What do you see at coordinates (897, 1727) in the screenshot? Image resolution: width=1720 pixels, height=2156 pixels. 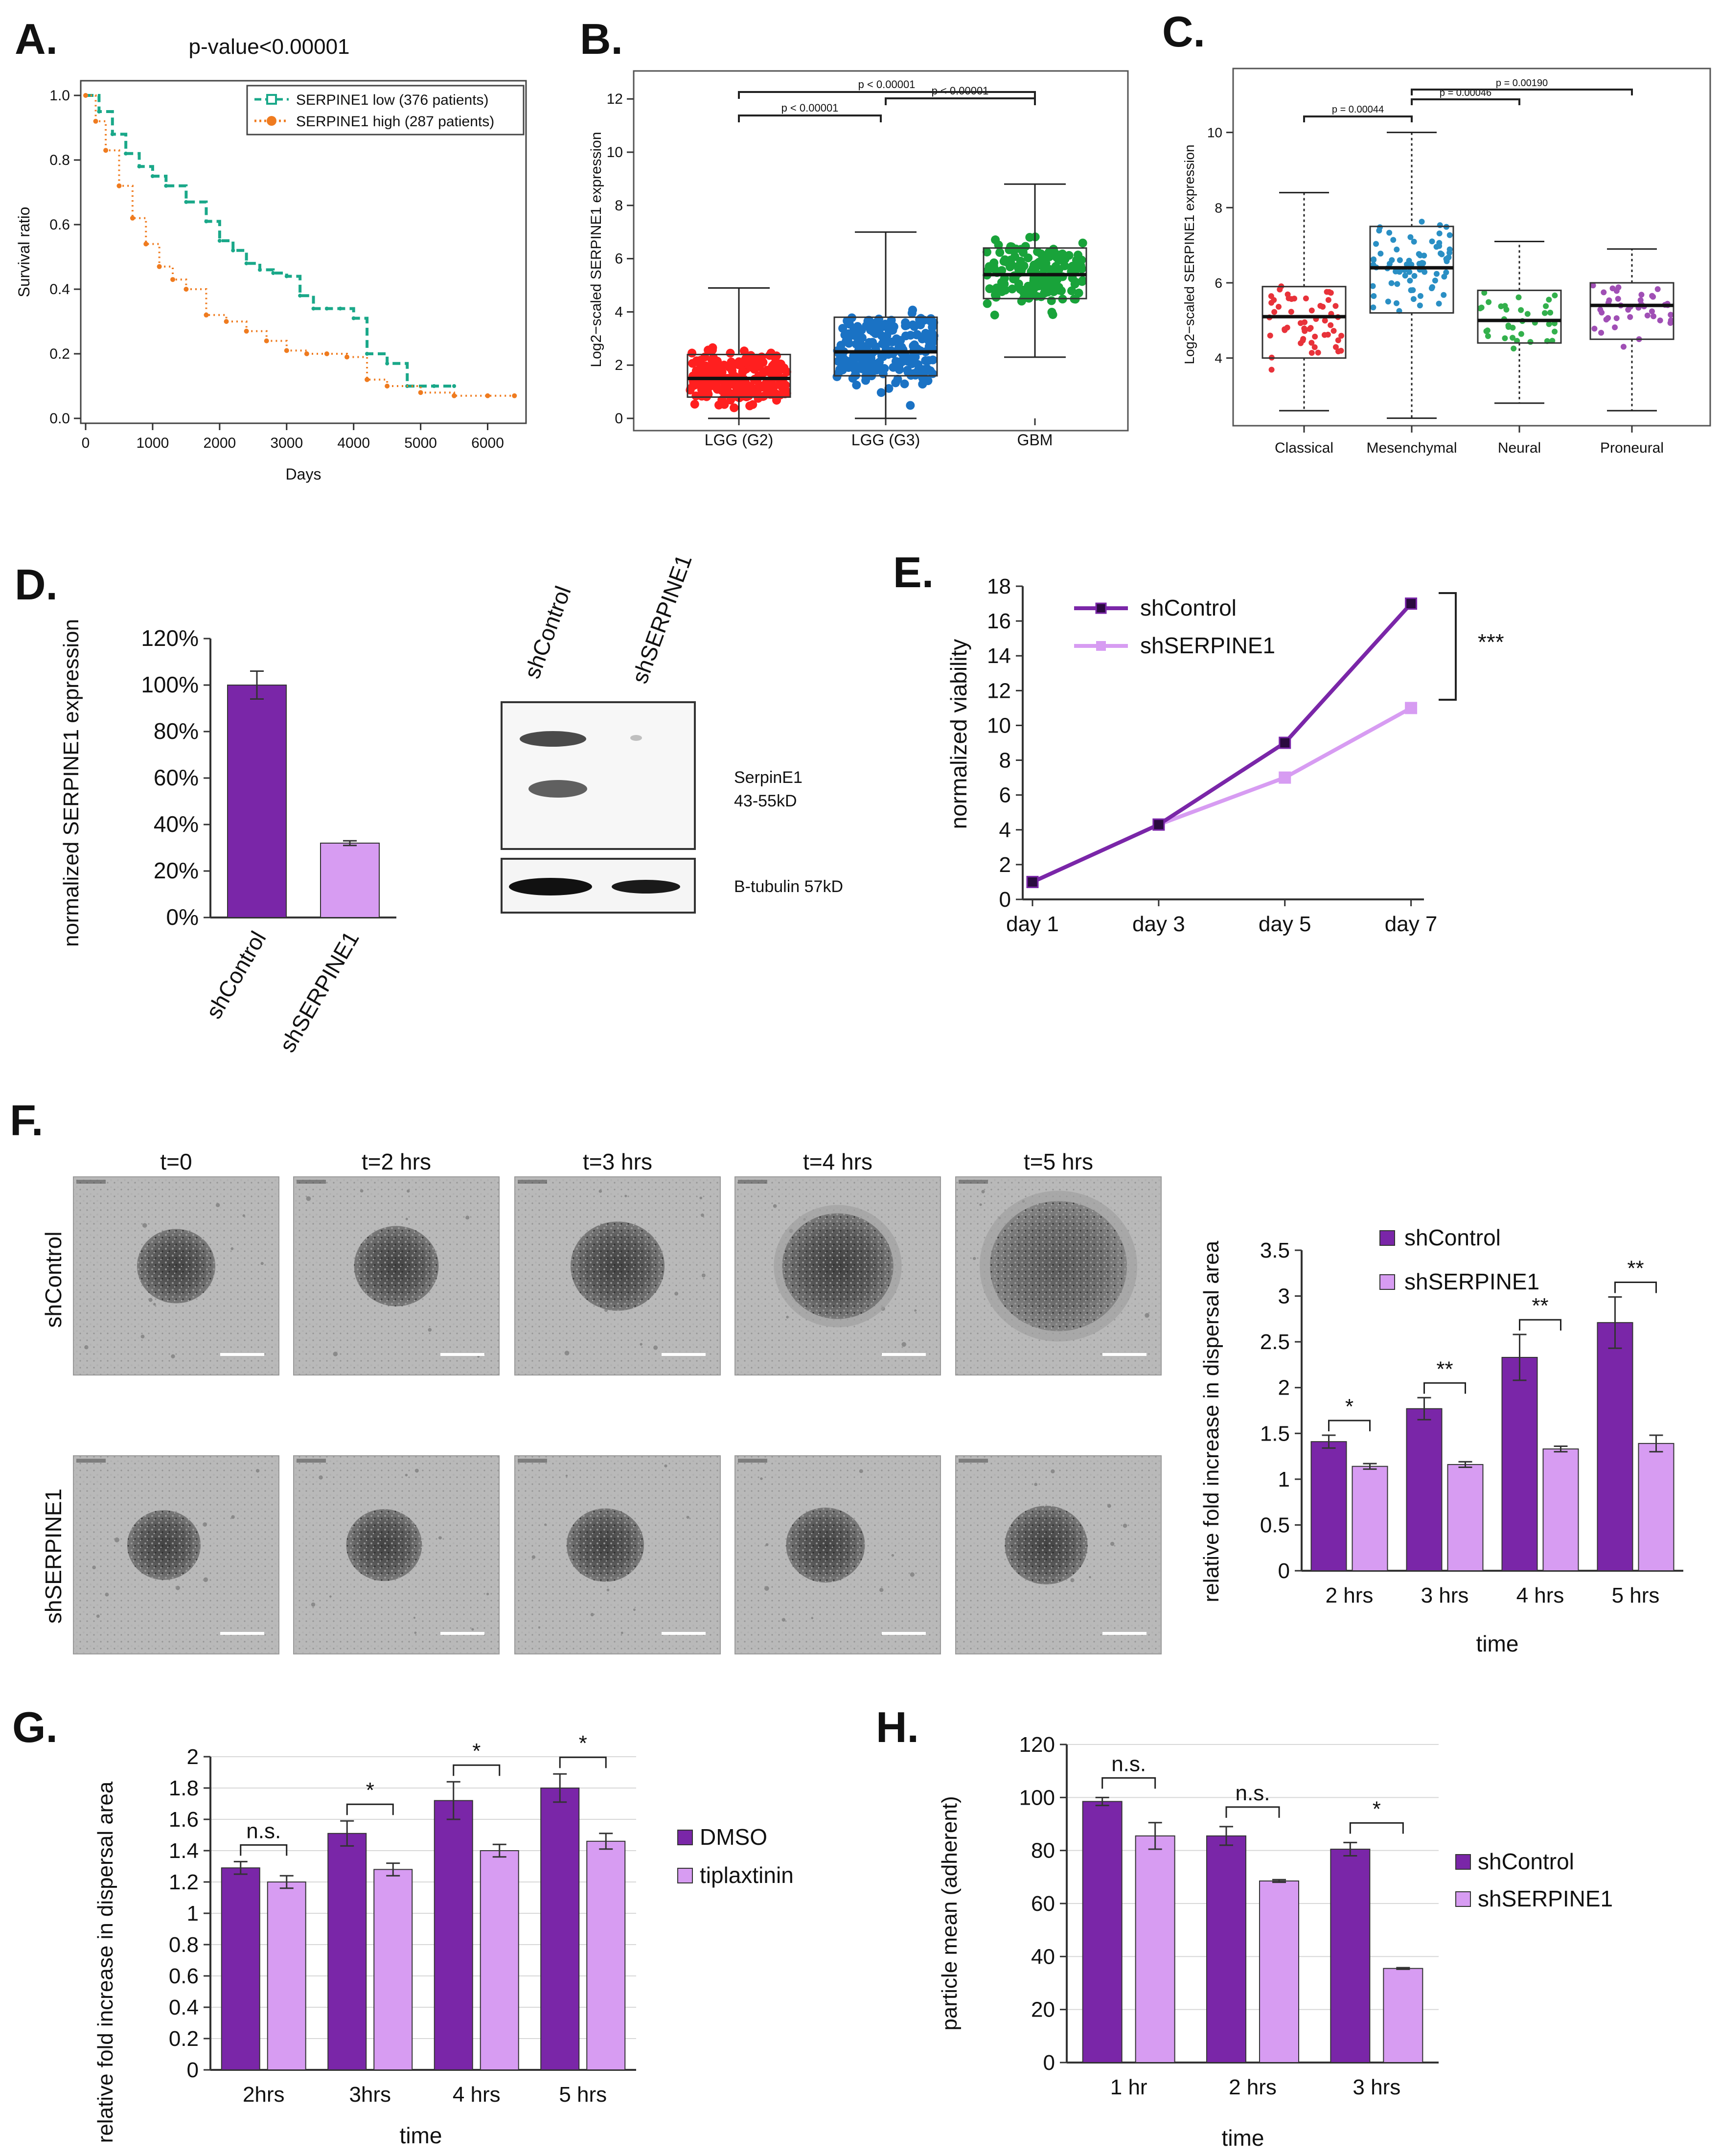 I see `panel-label-h: H.` at bounding box center [897, 1727].